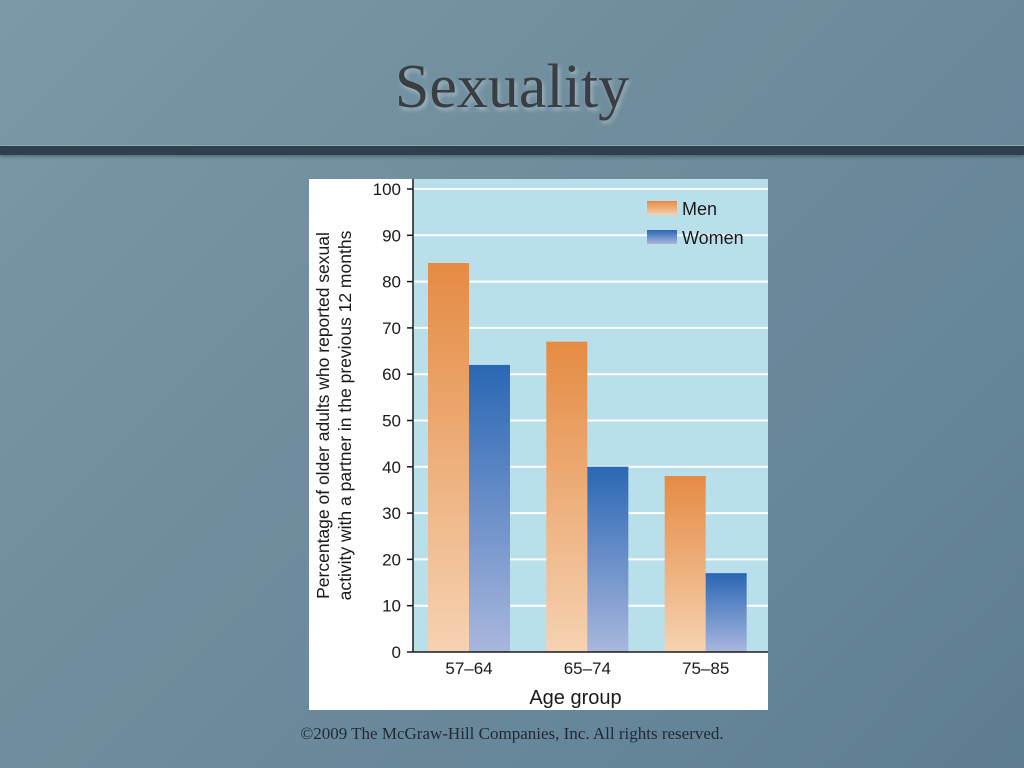  I want to click on y-tick-label: 0, so click(396, 652).